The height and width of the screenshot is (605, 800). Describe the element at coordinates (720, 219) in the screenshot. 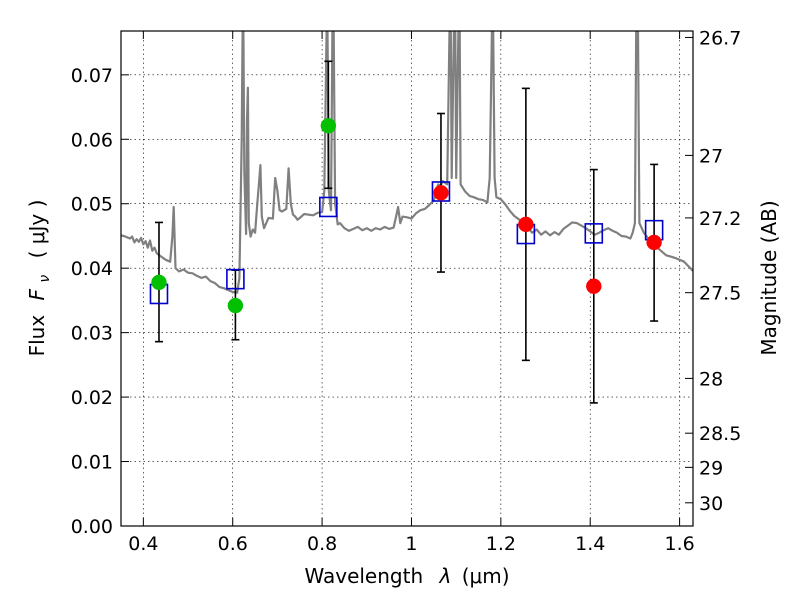

I see `magnitude-tick-label: 27.2` at that location.